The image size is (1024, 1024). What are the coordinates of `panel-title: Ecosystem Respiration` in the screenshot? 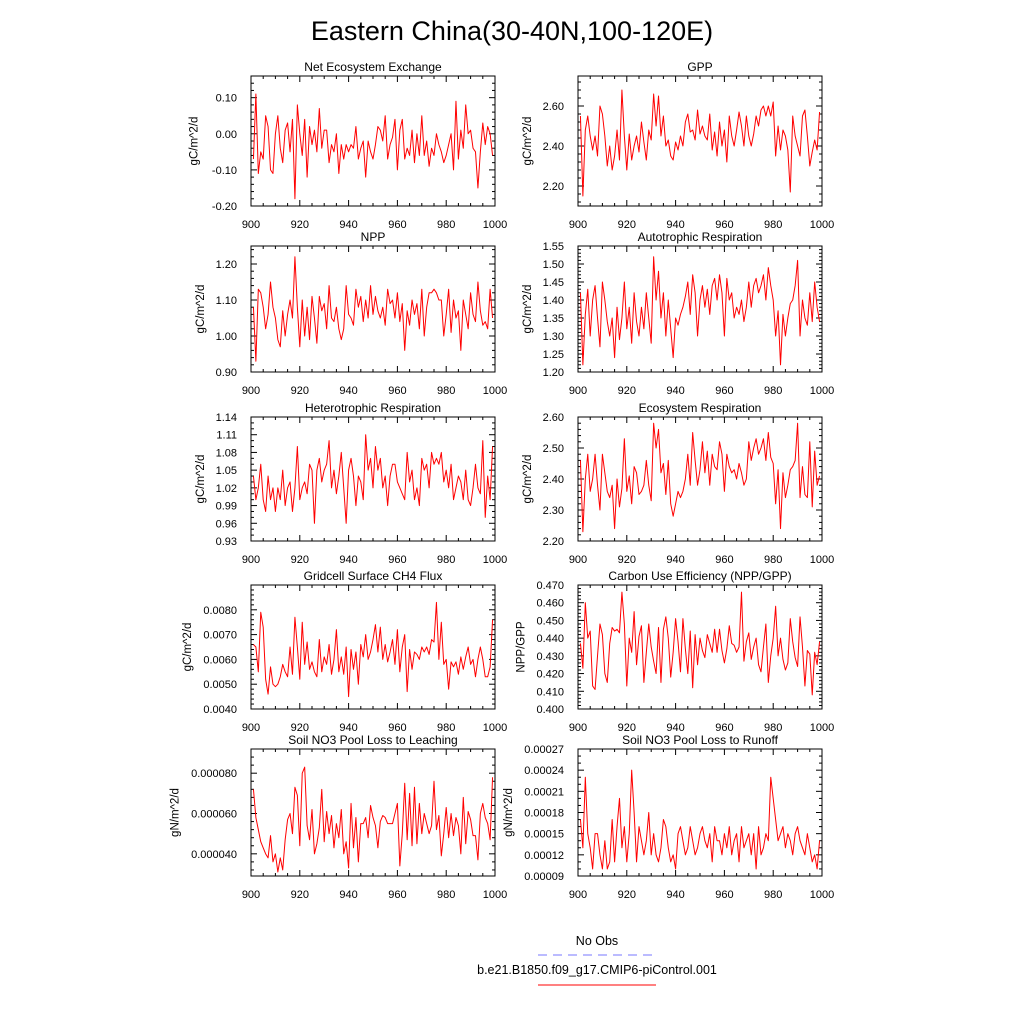 It's located at (700, 408).